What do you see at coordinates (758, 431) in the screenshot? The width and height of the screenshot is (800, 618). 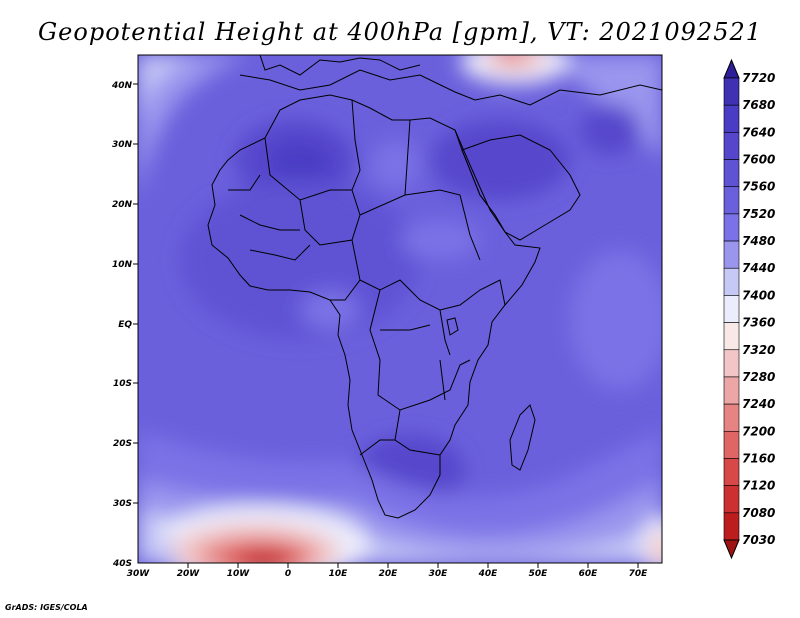 I see `colorbar-label: 7200` at bounding box center [758, 431].